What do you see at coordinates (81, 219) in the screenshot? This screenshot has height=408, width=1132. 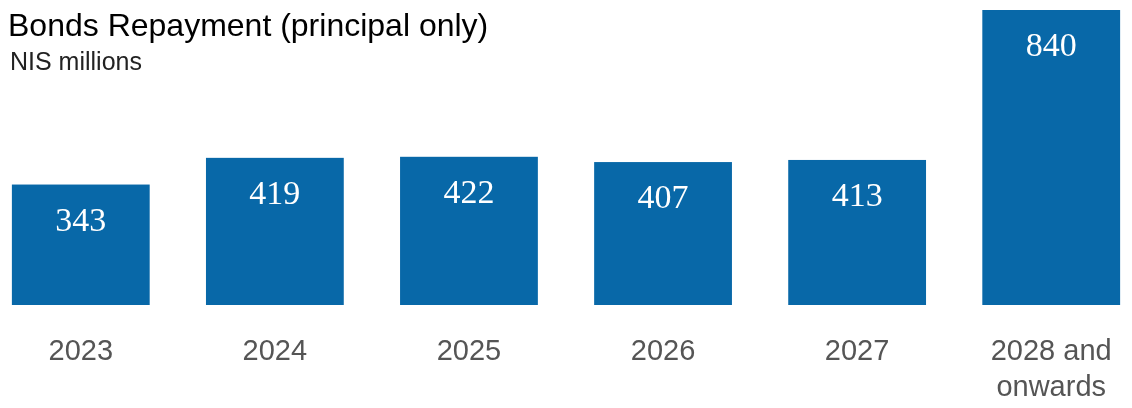 I see `data-label: 343` at bounding box center [81, 219].